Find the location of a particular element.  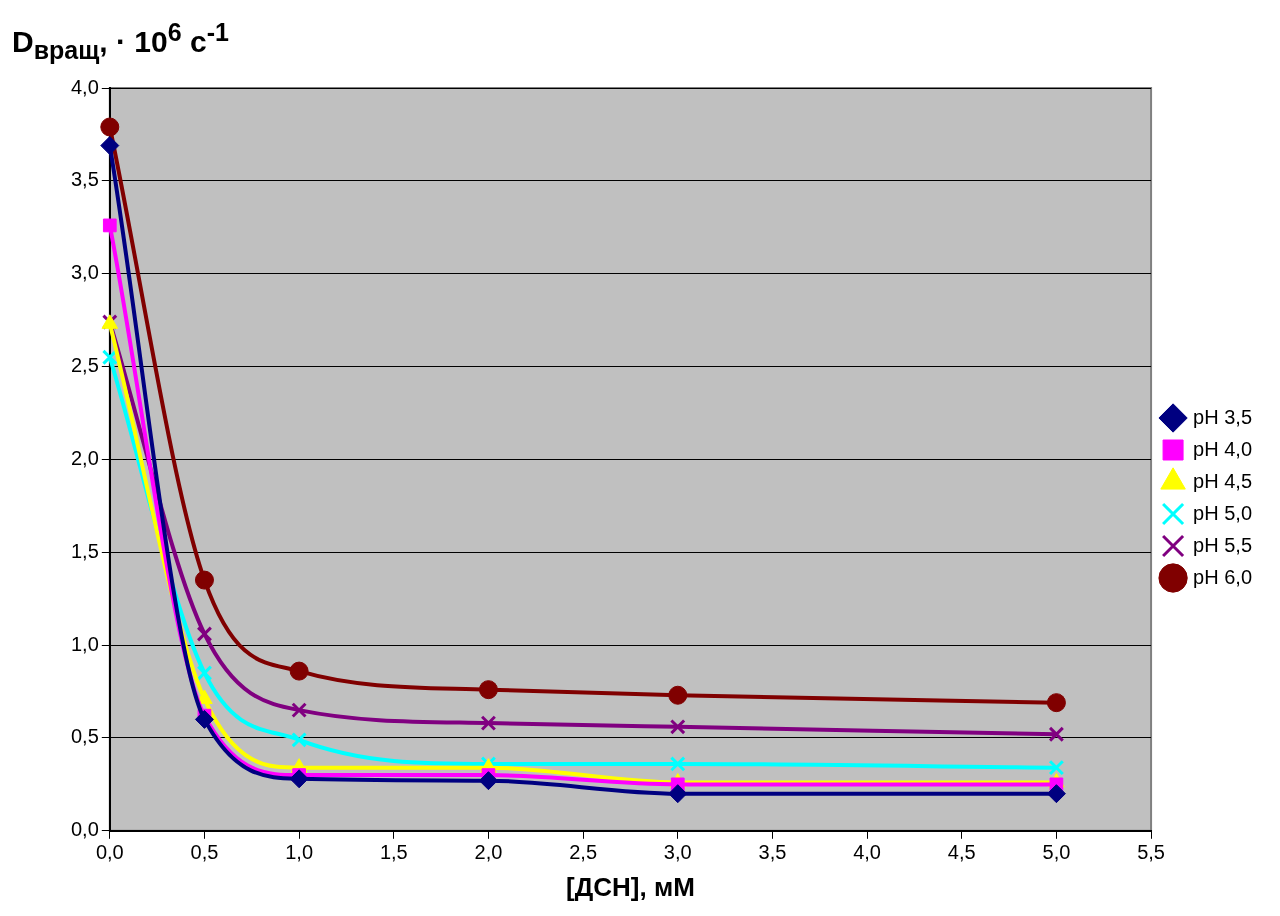

y-tick-label: 1,0 is located at coordinates (84, 643).